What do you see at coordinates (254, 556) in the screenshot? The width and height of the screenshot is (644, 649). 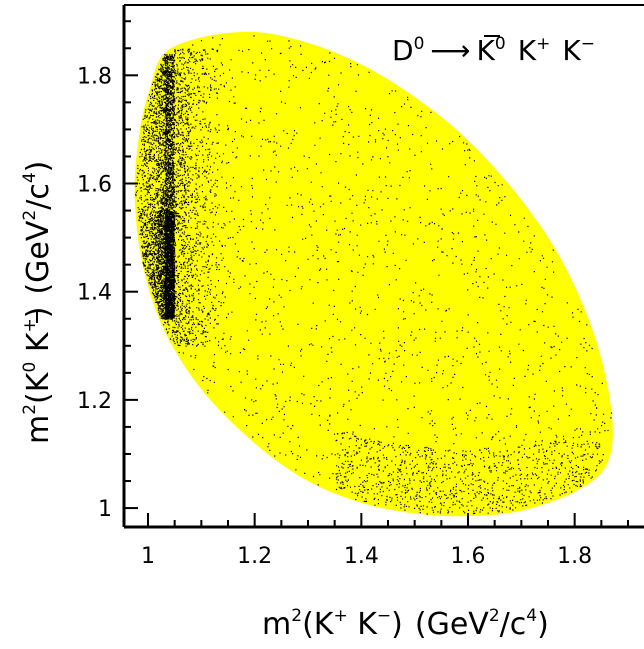 I see `x-tick-label: 1.2` at bounding box center [254, 556].